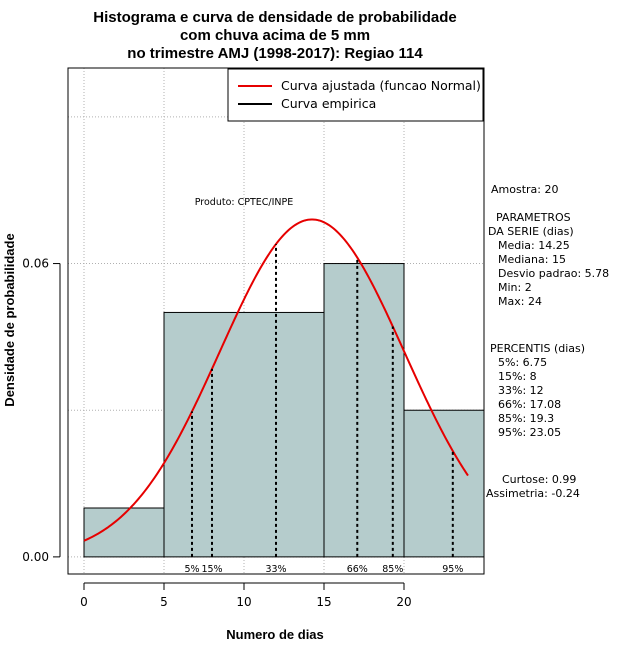 Image resolution: width=640 pixels, height=660 pixels. What do you see at coordinates (452, 569) in the screenshot?
I see `percentile-label: 95%` at bounding box center [452, 569].